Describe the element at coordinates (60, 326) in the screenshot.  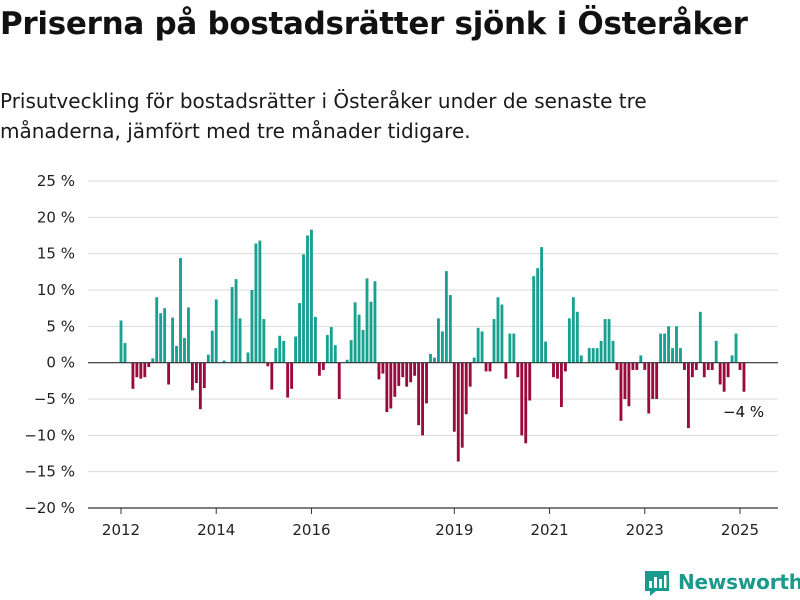
I see `y-tick-label: 5 %` at that location.